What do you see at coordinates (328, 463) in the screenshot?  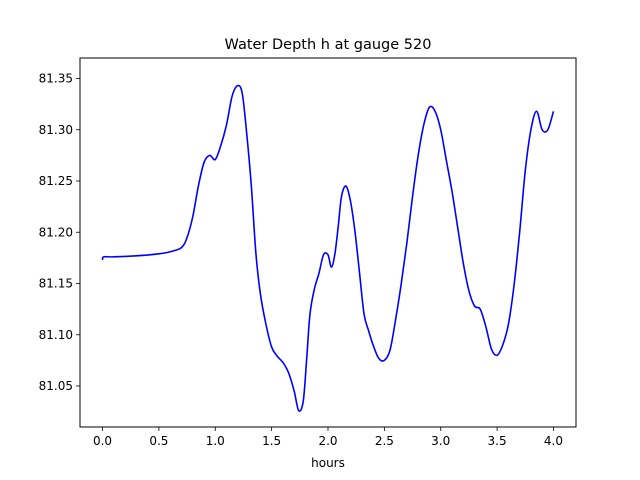 I see `x-axis-label: hours` at bounding box center [328, 463].